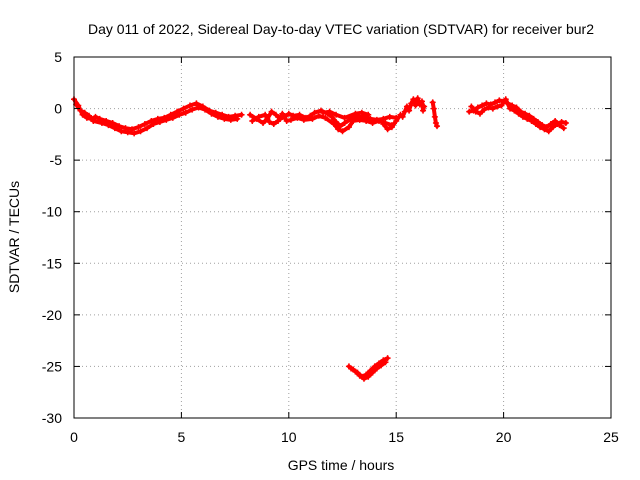 This screenshot has height=480, width=640. What do you see at coordinates (14, 237) in the screenshot?
I see `y-axis-label: SDTVAR / TECUs` at bounding box center [14, 237].